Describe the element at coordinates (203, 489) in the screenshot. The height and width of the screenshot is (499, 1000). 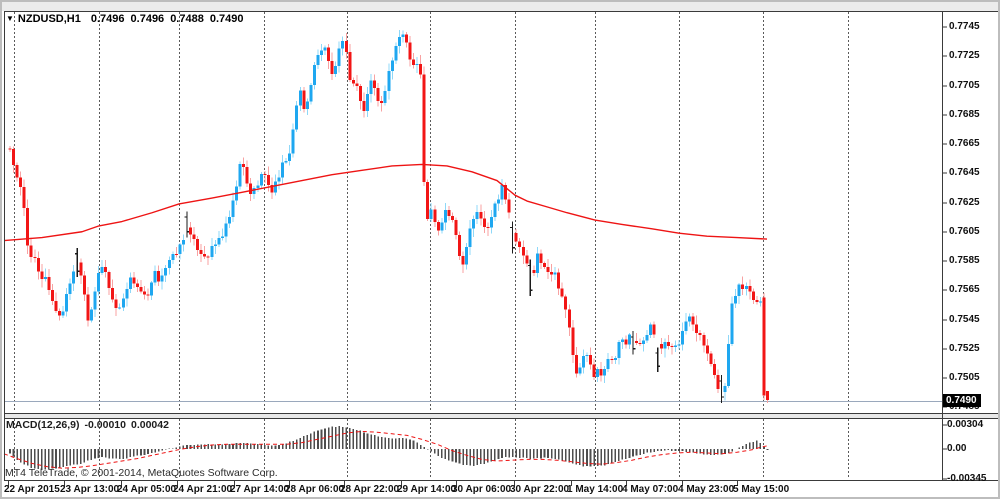
I see `time-axis-label: 24 Apr 21:00` at that location.